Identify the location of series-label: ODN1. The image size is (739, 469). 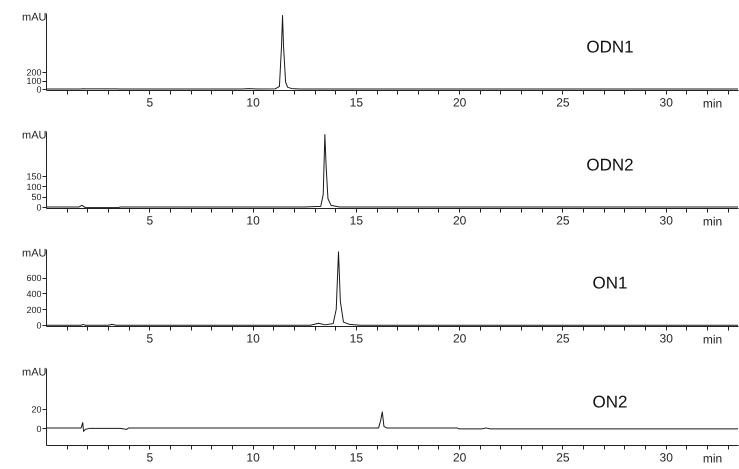
(610, 47).